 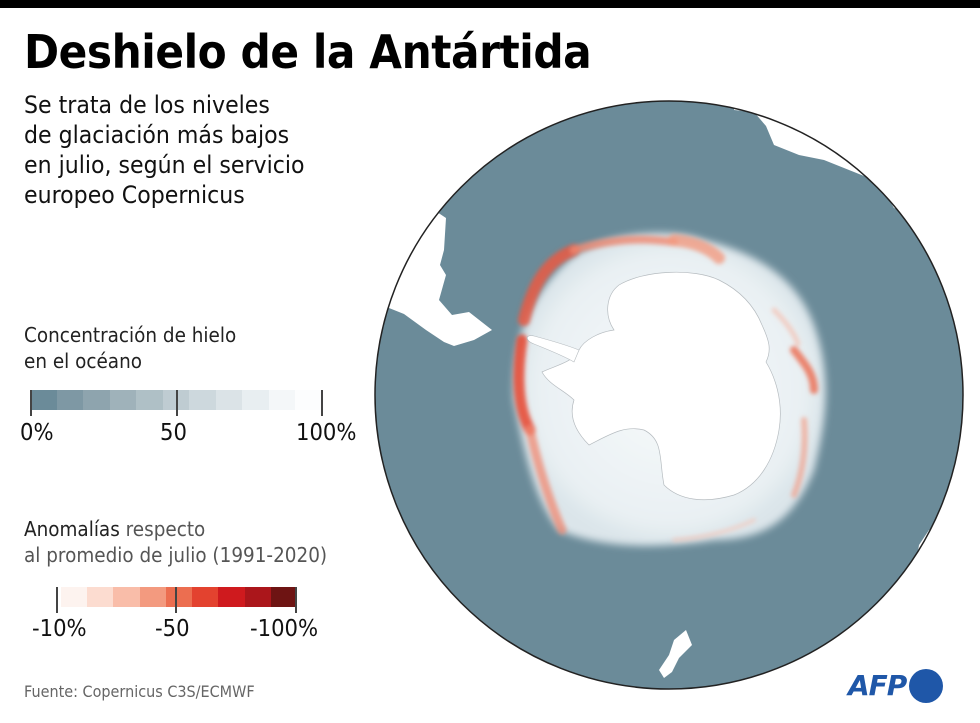 What do you see at coordinates (130, 348) in the screenshot?
I see `concentration-legend-title: Concentración de hielo en el océano` at bounding box center [130, 348].